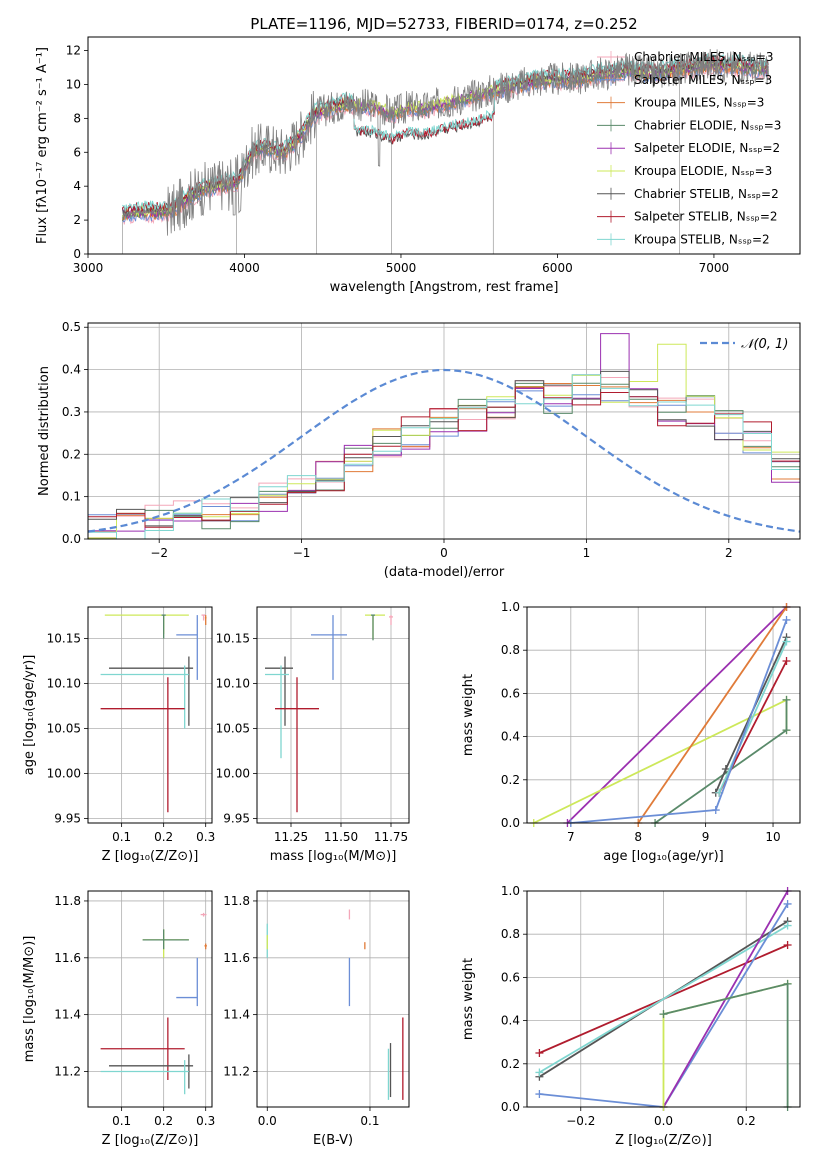 This screenshot has height=1170, width=819. Describe the element at coordinates (557, 268) in the screenshot. I see `x-tick-label: 6000` at that location.